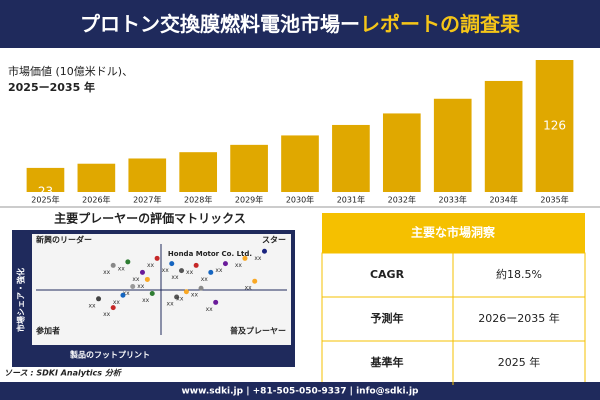 This screenshot has width=600, height=400. Describe the element at coordinates (210, 254) in the screenshot. I see `annotation: Honda Motor Co. Ltd.` at that location.